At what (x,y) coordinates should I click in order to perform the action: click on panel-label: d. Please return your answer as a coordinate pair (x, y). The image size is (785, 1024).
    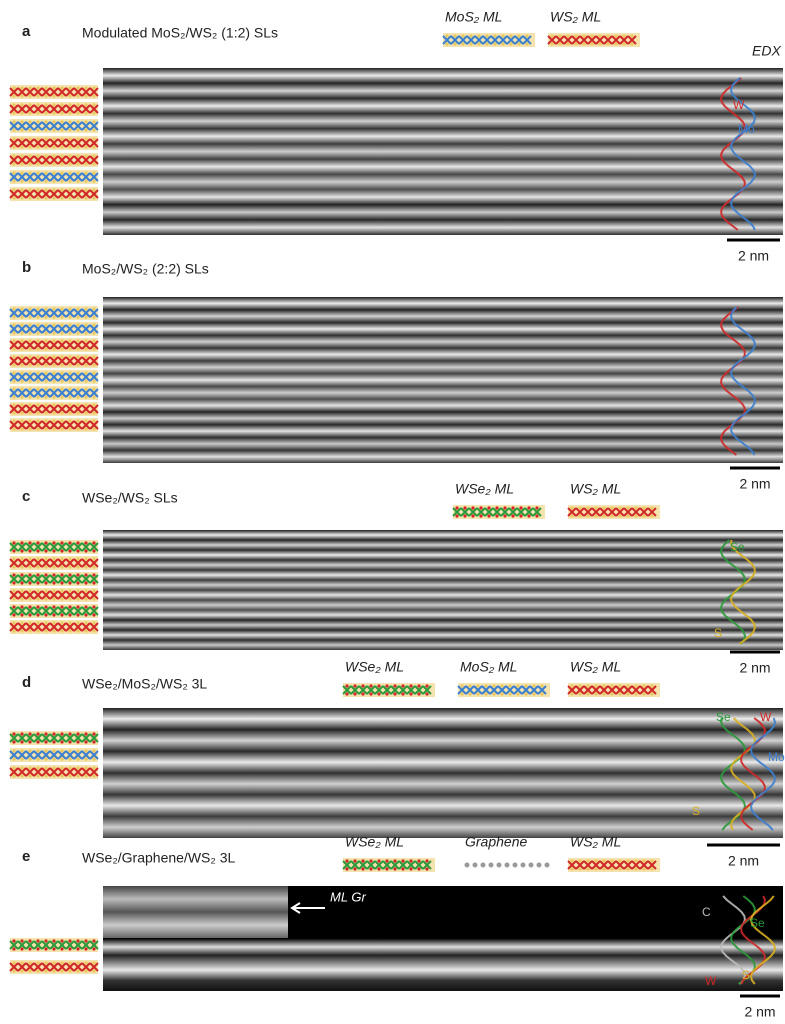
    Looking at the image, I should click on (26, 682).